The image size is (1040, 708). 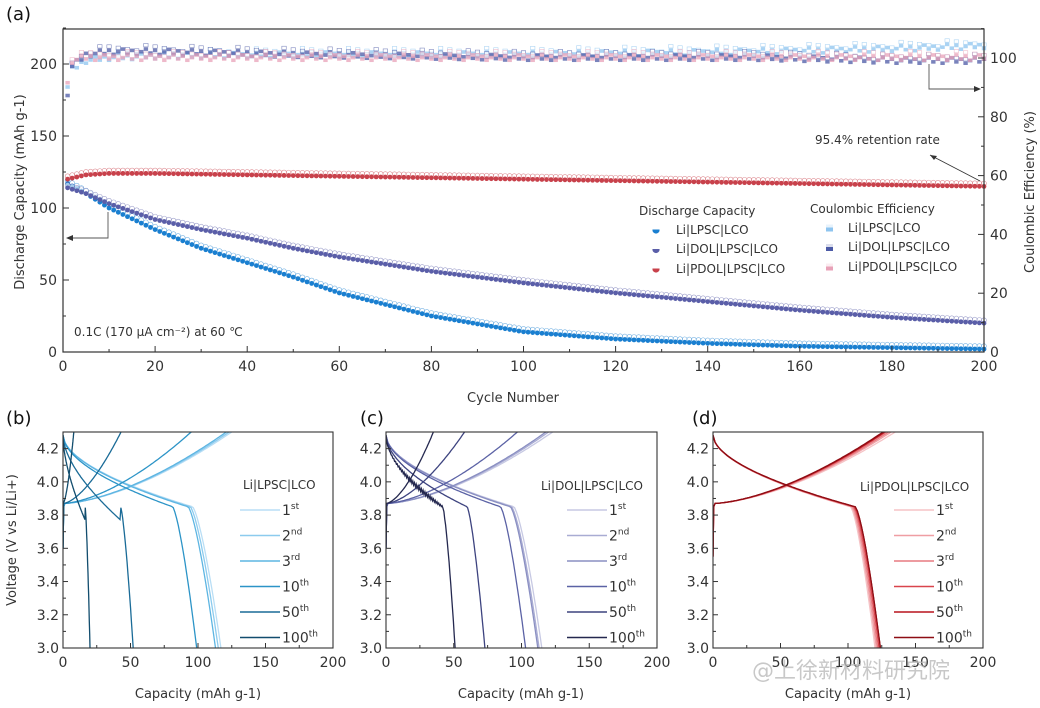 I want to click on y-tick-label: 3.6, so click(x=698, y=549).